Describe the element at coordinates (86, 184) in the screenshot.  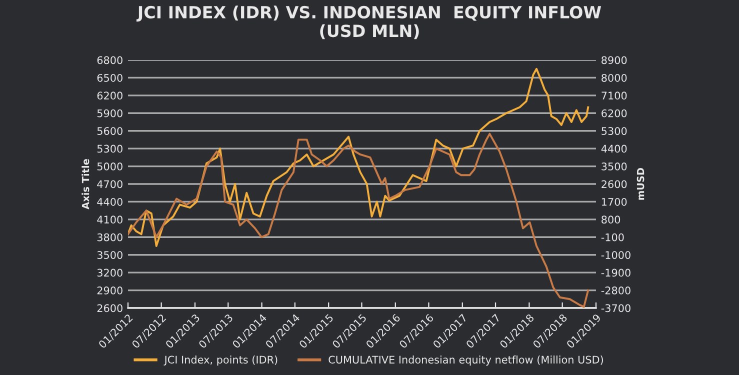
I see `y-axis-title: Axis Title` at that location.